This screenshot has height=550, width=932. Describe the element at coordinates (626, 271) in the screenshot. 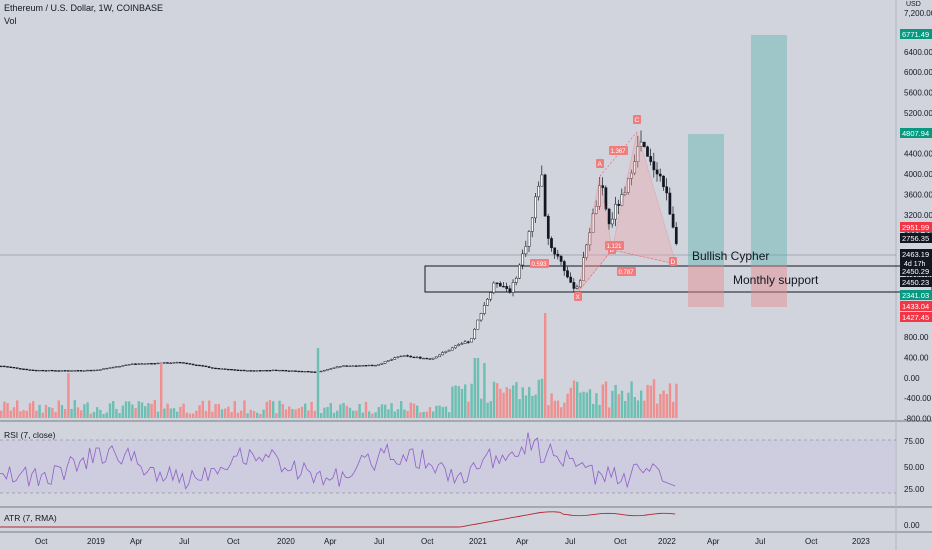

I see `ratio-badge` at that location.